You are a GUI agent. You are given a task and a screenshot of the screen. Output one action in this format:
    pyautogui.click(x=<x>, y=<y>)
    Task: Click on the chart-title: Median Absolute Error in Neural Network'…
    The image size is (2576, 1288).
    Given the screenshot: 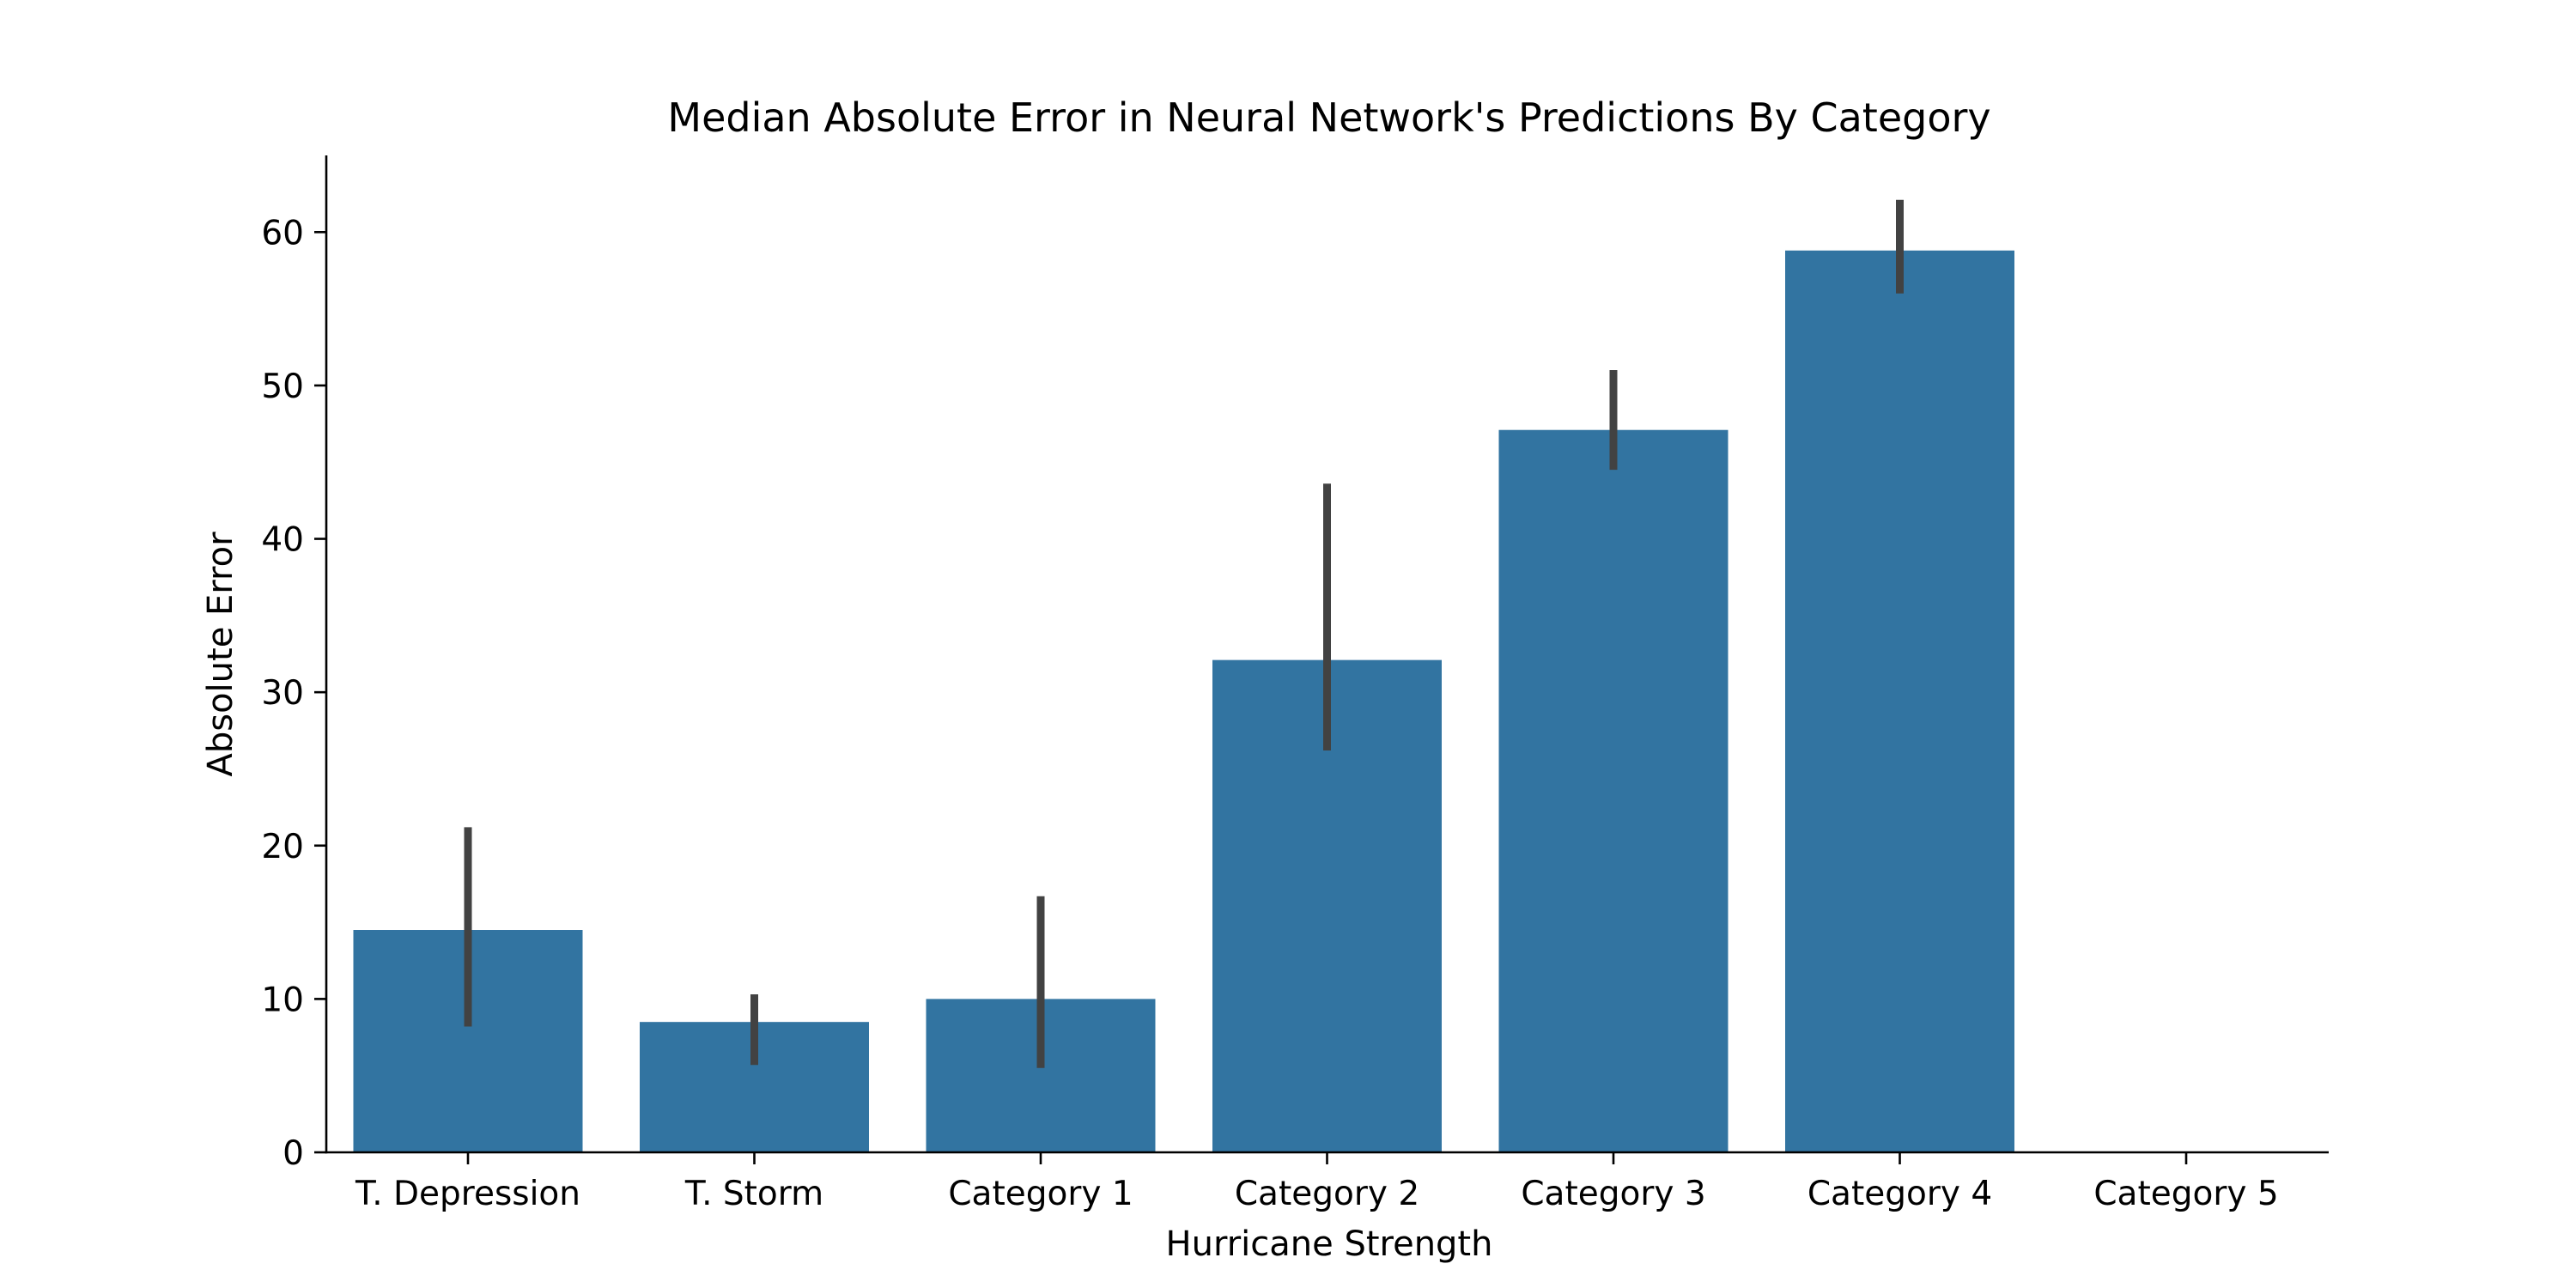 What is the action you would take?
    pyautogui.click(x=1328, y=117)
    